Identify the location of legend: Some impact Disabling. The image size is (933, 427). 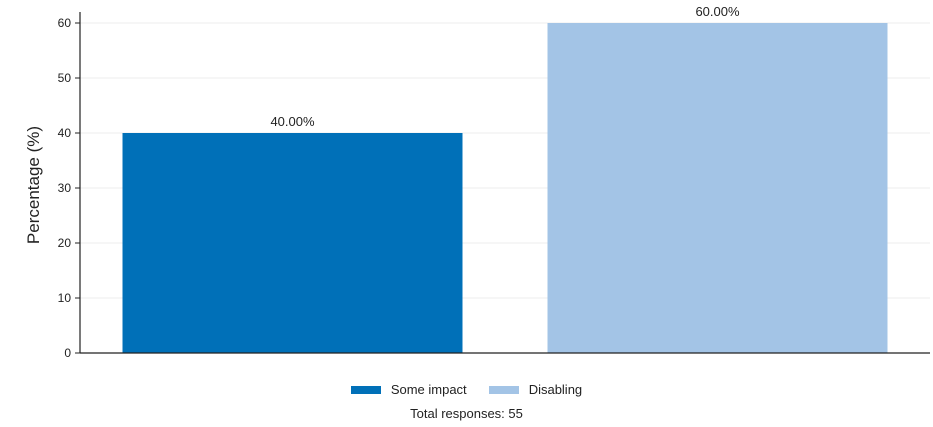
(466, 389).